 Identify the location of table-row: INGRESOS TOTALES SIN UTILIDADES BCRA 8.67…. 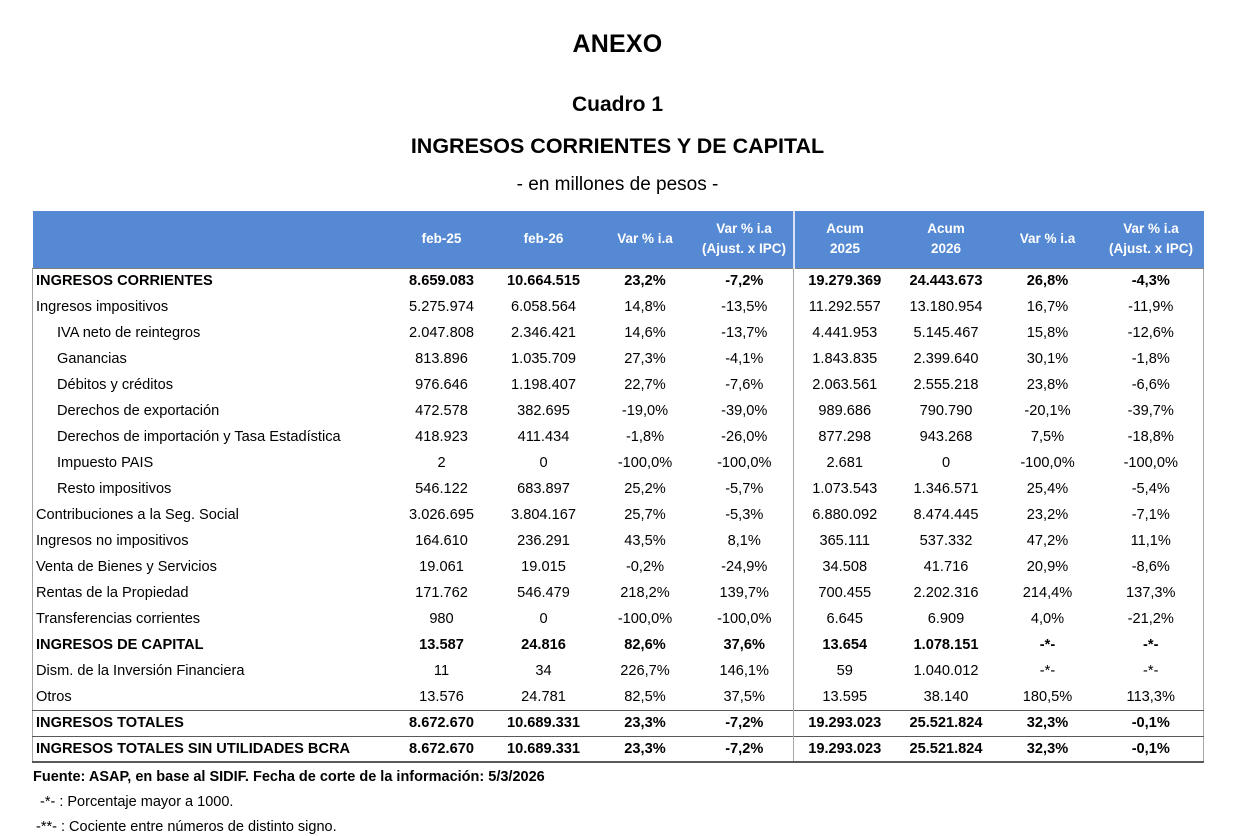
(618, 749).